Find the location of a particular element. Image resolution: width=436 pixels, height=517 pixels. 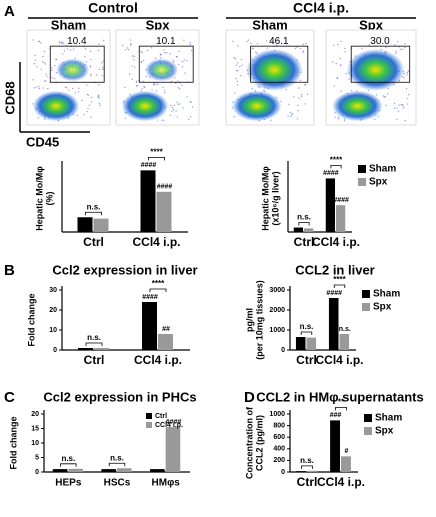

comparison-label: n.s. is located at coordinates (68, 458).